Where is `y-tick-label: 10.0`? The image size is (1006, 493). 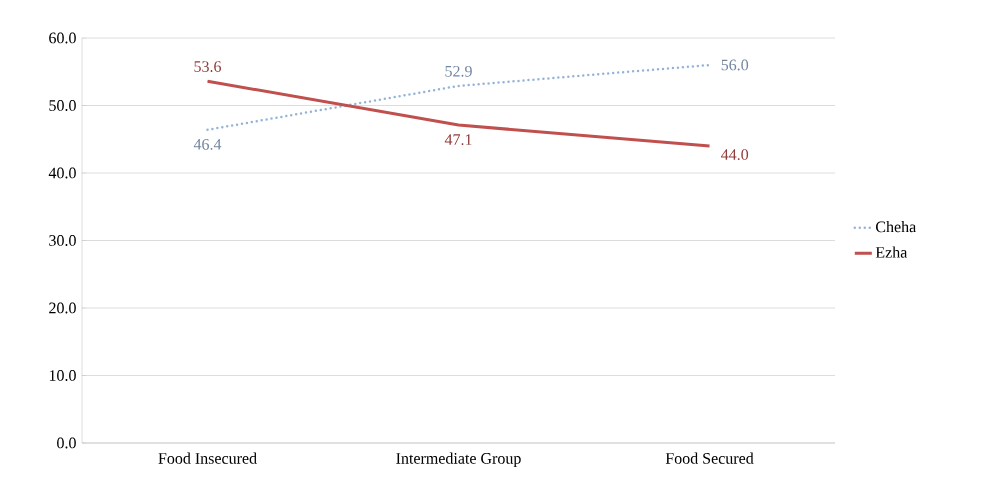 y-tick-label: 10.0 is located at coordinates (62, 375).